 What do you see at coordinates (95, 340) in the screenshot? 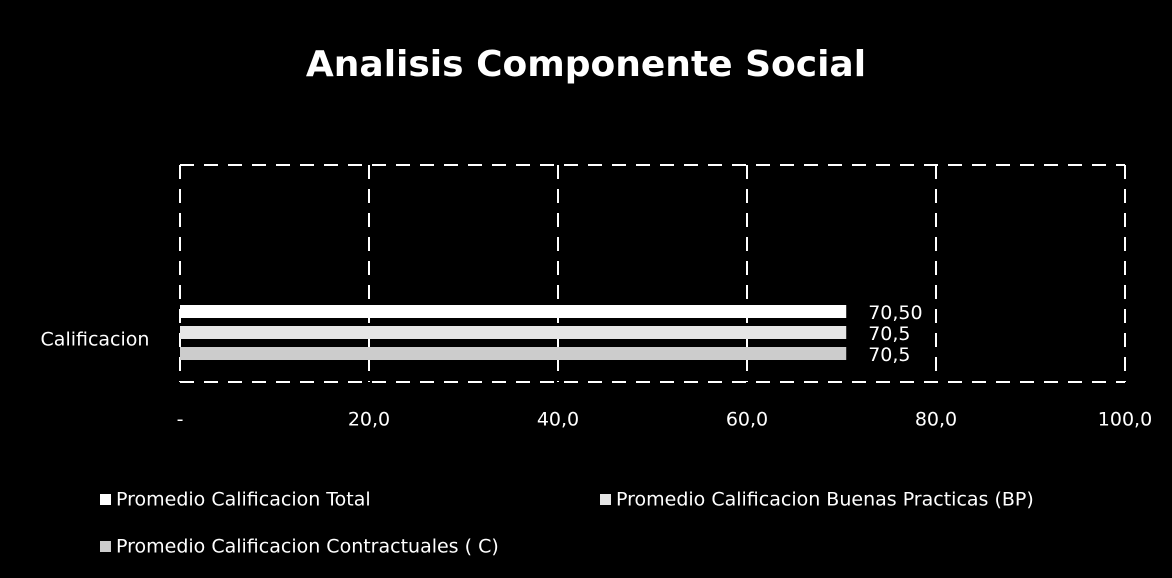
I see `y-tick-label: Calificacion` at bounding box center [95, 340].